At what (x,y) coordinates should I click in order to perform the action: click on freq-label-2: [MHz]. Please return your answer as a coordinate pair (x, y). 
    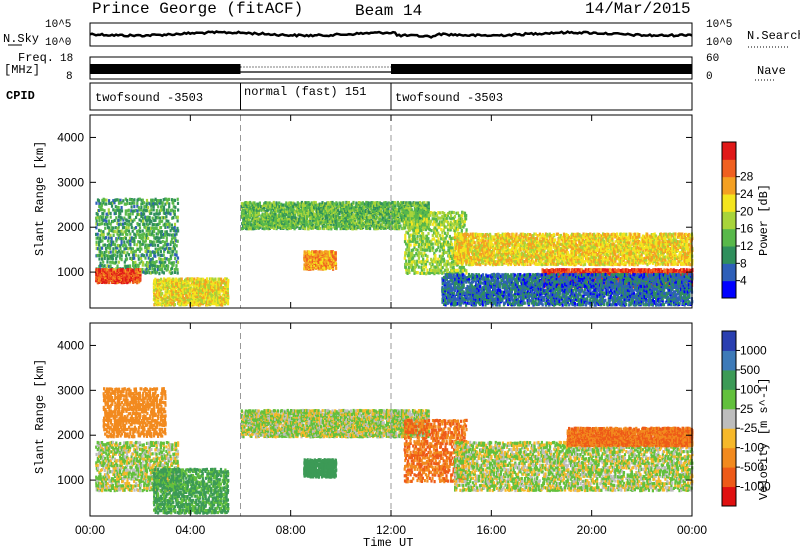
    Looking at the image, I should click on (22, 70).